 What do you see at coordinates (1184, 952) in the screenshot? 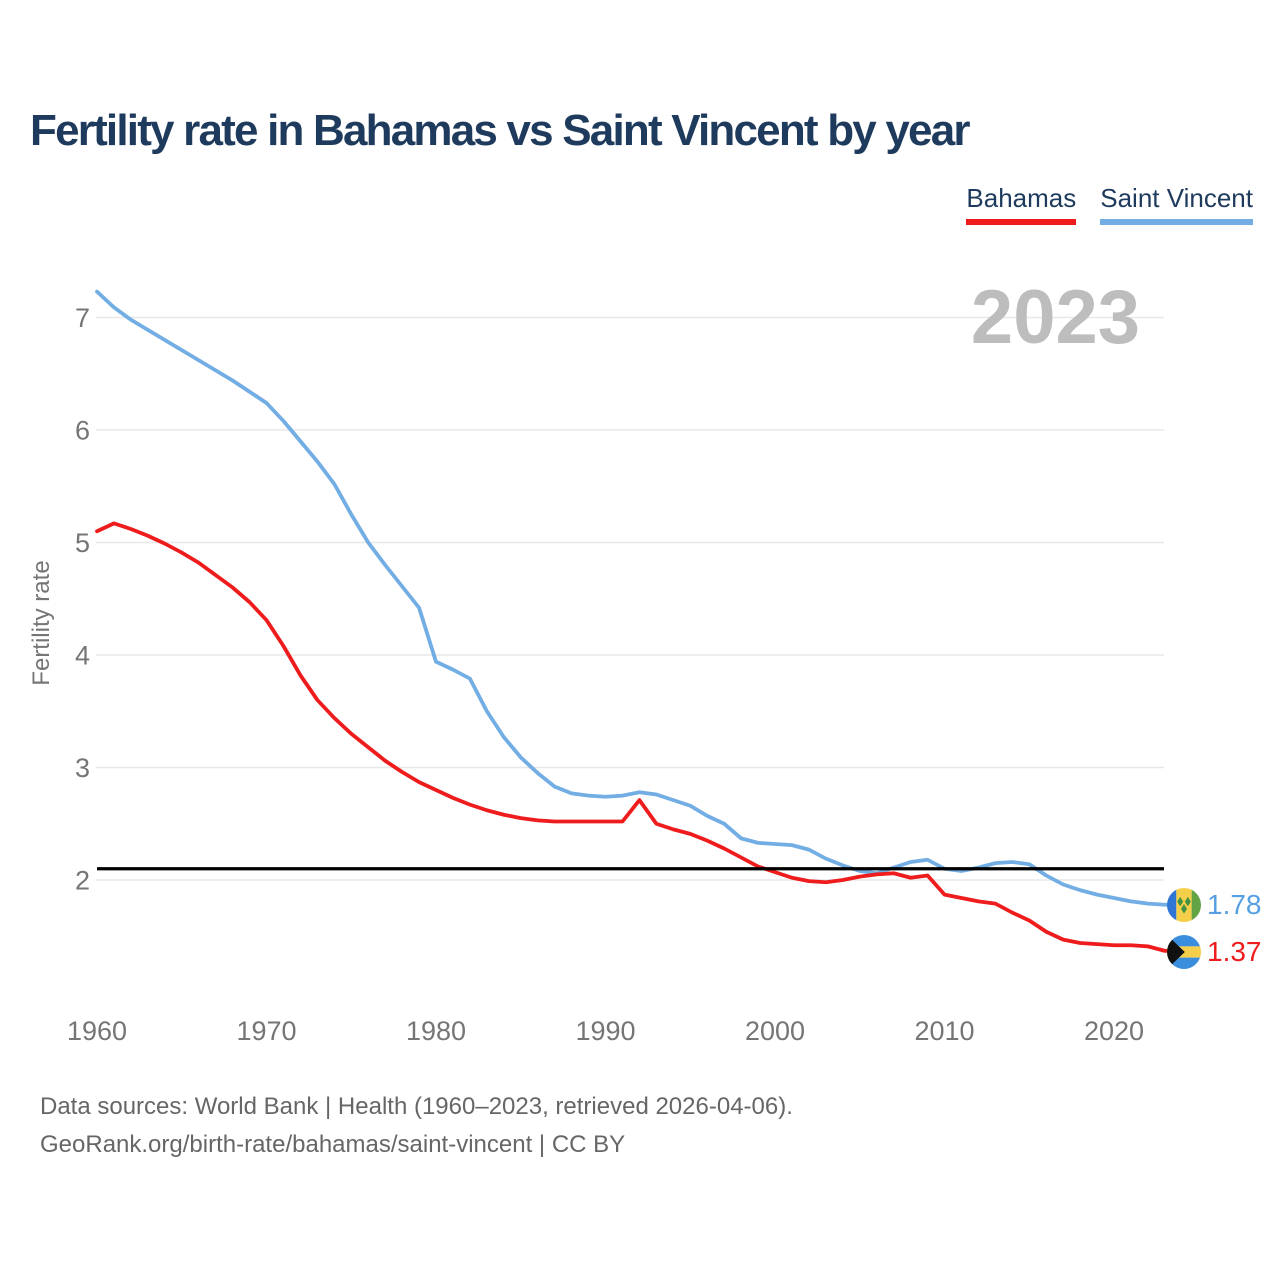
I see `bahamas-flag-icon` at bounding box center [1184, 952].